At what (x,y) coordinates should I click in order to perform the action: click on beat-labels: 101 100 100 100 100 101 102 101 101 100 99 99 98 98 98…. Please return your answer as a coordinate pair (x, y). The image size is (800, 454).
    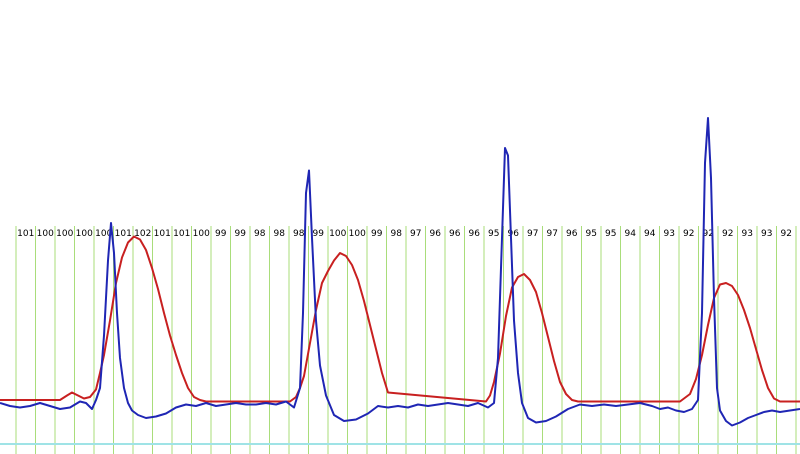
    Looking at the image, I should click on (404, 234).